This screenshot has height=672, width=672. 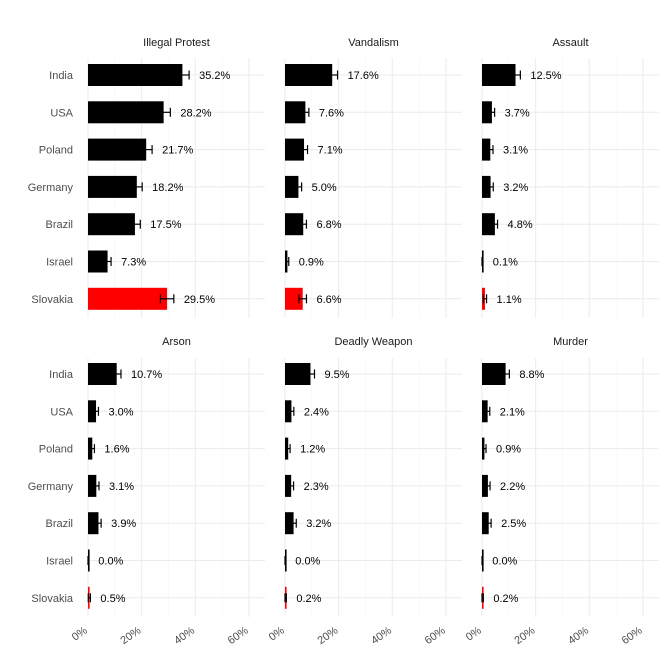 I want to click on bar-vandalism-brazil, so click(x=294, y=224).